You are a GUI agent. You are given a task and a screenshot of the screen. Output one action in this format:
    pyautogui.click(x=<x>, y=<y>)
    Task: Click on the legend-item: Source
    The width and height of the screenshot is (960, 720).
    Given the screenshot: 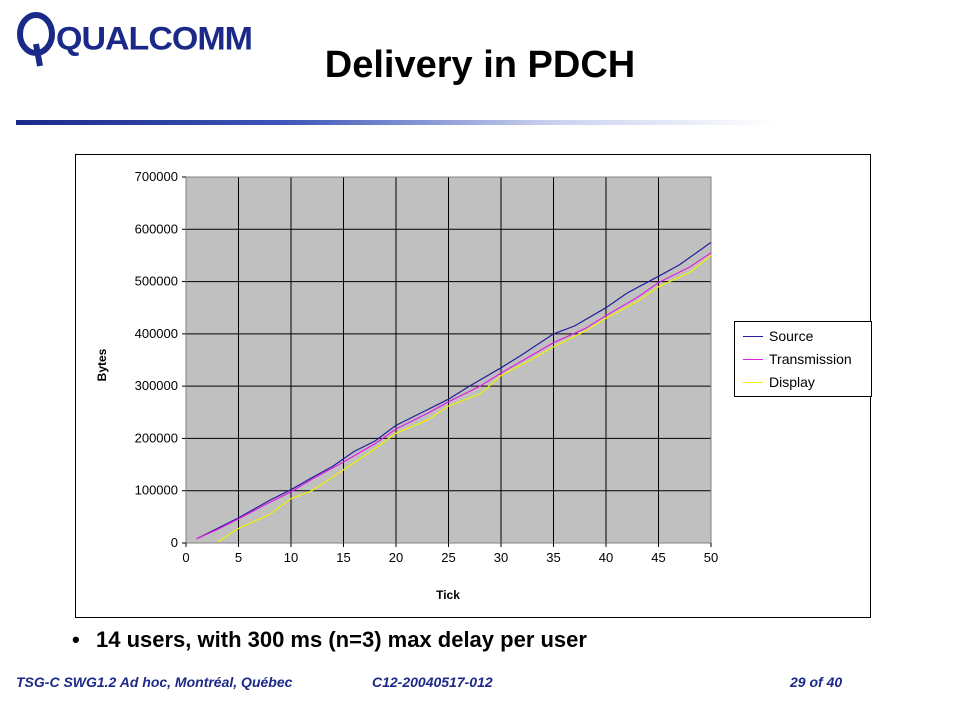 What is the action you would take?
    pyautogui.click(x=803, y=337)
    